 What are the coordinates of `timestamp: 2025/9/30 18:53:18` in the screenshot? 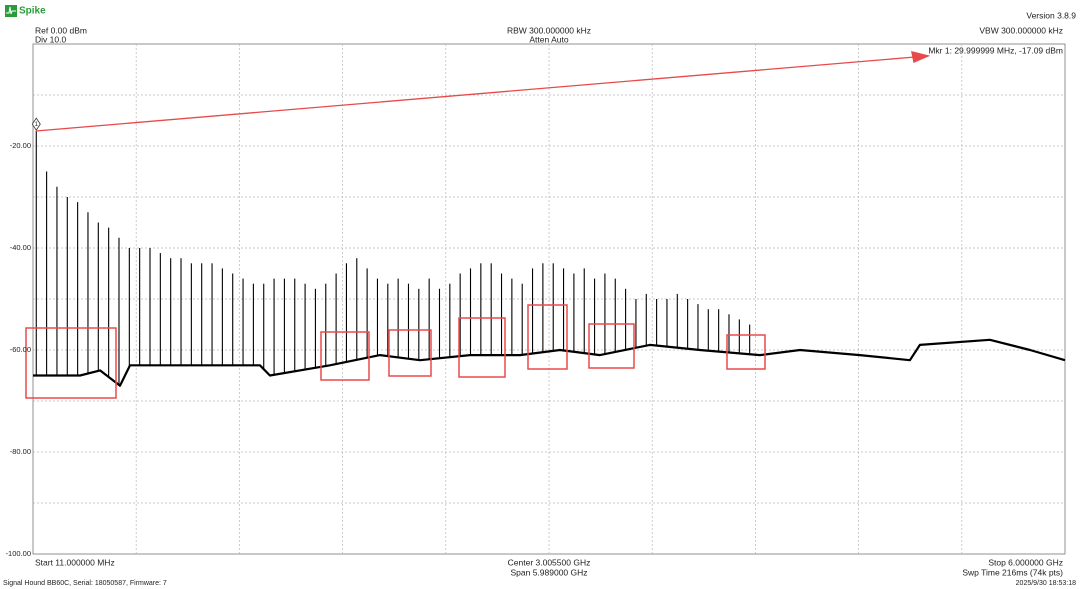 It's located at (1046, 583).